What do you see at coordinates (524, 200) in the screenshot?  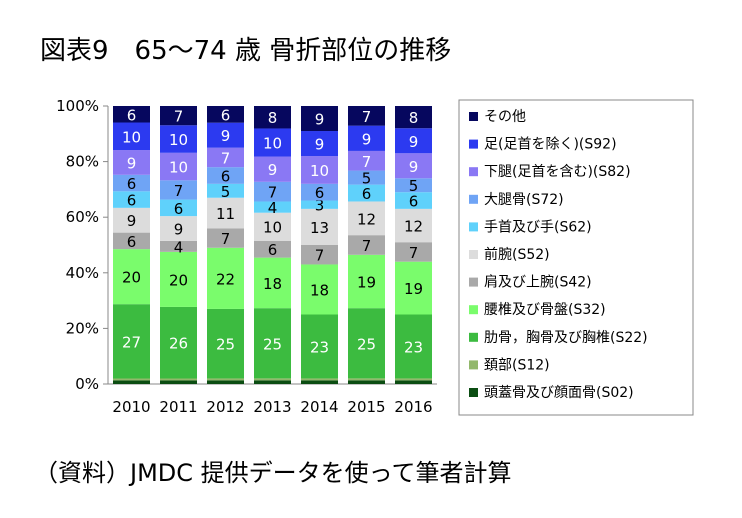 I see `legend-label: 大腿骨(S72)` at bounding box center [524, 200].